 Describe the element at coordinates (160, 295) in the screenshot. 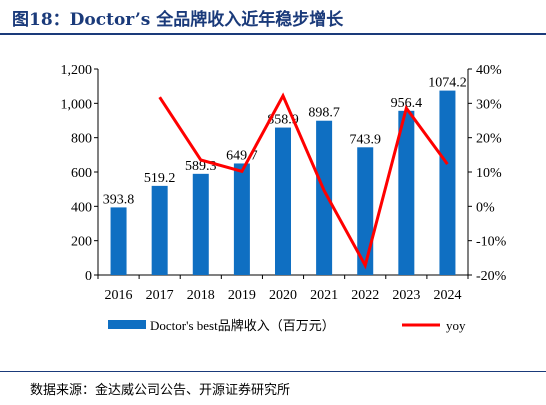

I see `x-tick-label: 2017` at that location.